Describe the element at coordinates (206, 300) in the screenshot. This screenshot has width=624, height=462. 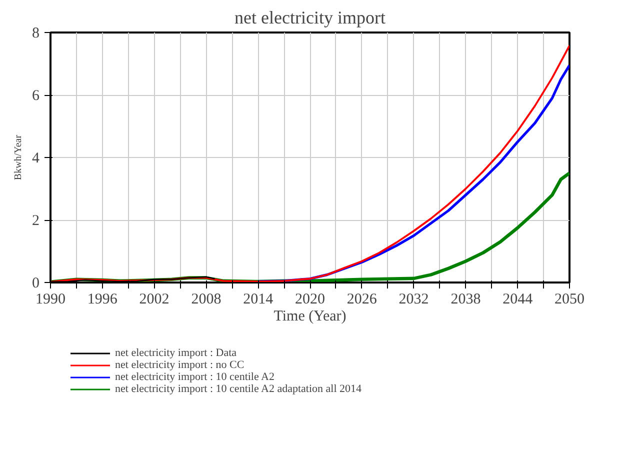
I see `x-tick-label: 2008` at that location.